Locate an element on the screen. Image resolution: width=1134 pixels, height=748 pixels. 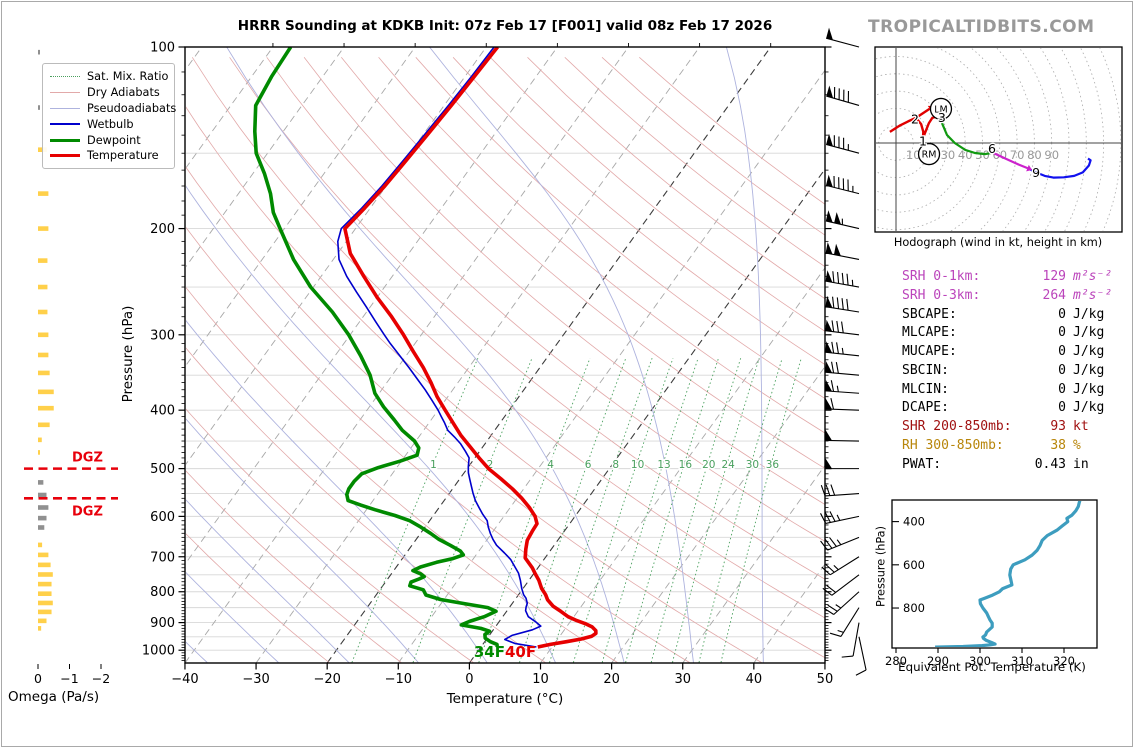
legend-line-sample-pseudo is located at coordinates (65, 108).